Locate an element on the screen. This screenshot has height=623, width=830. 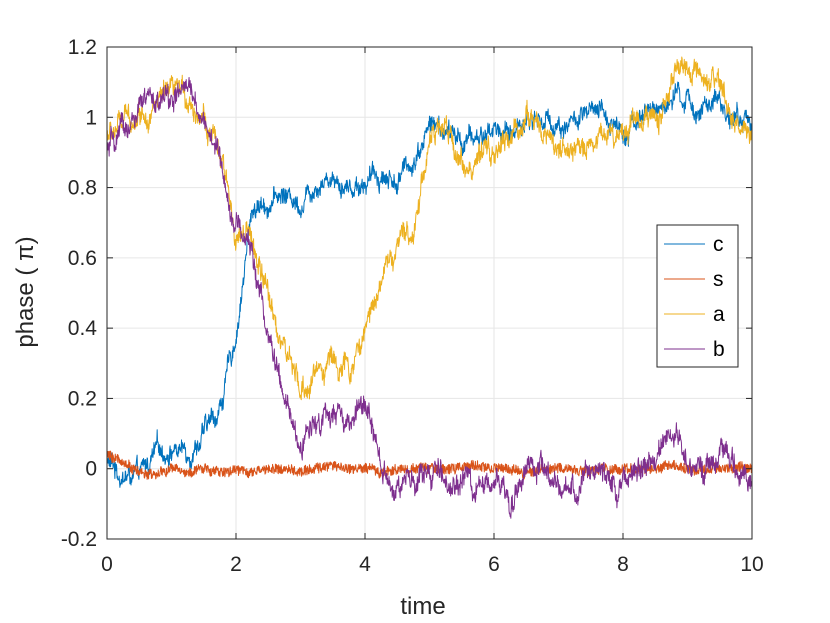
y-tick-label: 0.2 is located at coordinates (82, 398).